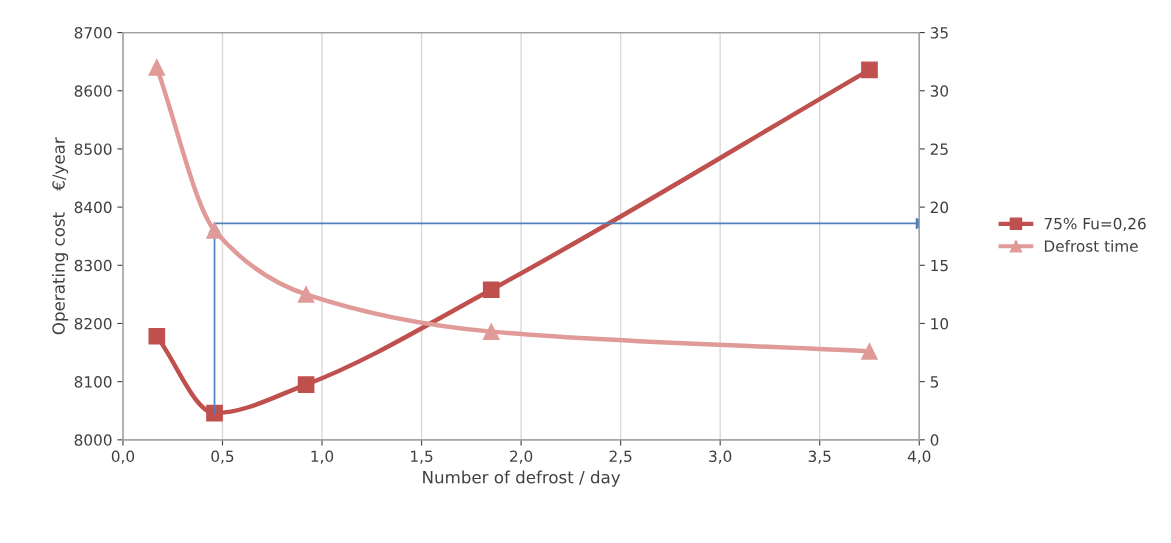 This screenshot has width=1171, height=543. I want to click on y2-tick-label: 30, so click(939, 91).